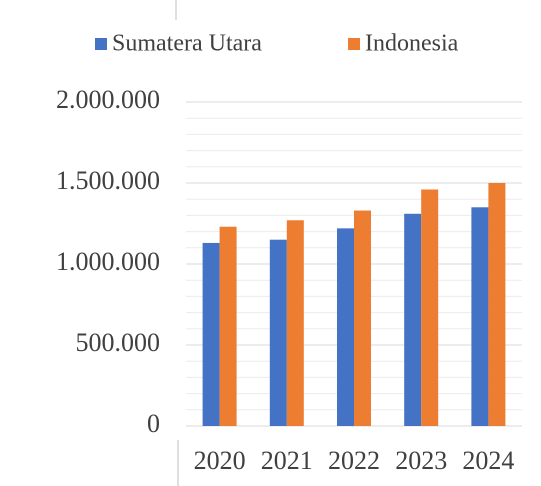  What do you see at coordinates (108, 261) in the screenshot?
I see `y-tick-label: 1.000.000` at bounding box center [108, 261].